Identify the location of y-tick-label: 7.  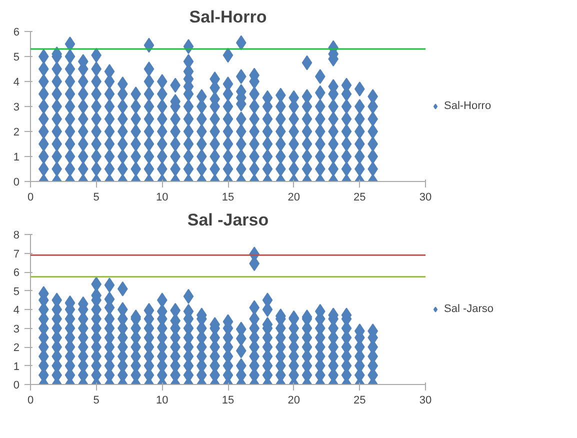
(16, 254).